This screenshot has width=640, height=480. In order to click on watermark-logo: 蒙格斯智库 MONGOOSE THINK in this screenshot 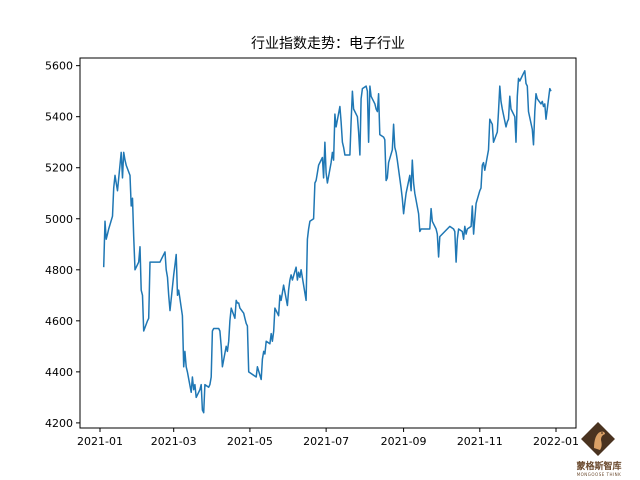, I will do `click(599, 449)`.